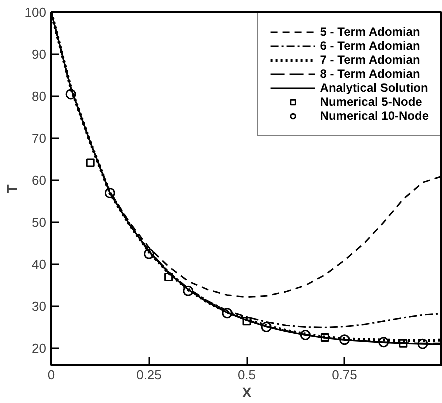  What do you see at coordinates (39, 348) in the screenshot?
I see `y-tick-label: 20` at bounding box center [39, 348].